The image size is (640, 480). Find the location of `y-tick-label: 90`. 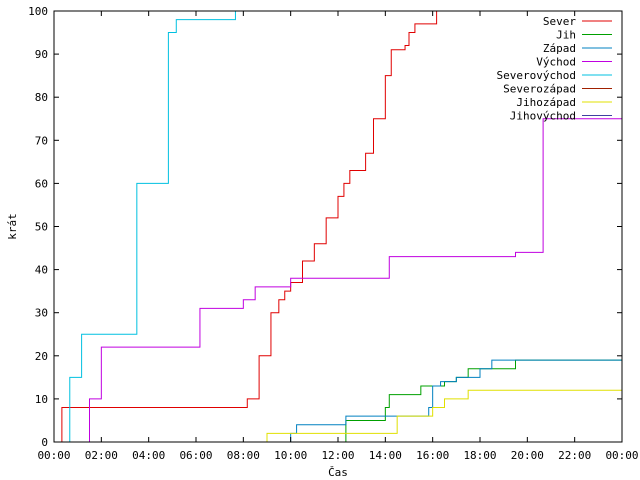

y-tick-label: 90 is located at coordinates (41, 54).